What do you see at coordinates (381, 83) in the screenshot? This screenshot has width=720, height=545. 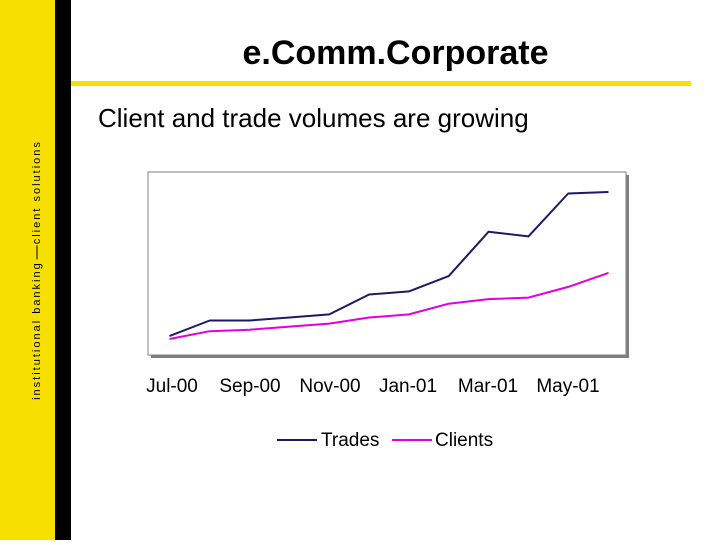 I see `title-underline` at bounding box center [381, 83].